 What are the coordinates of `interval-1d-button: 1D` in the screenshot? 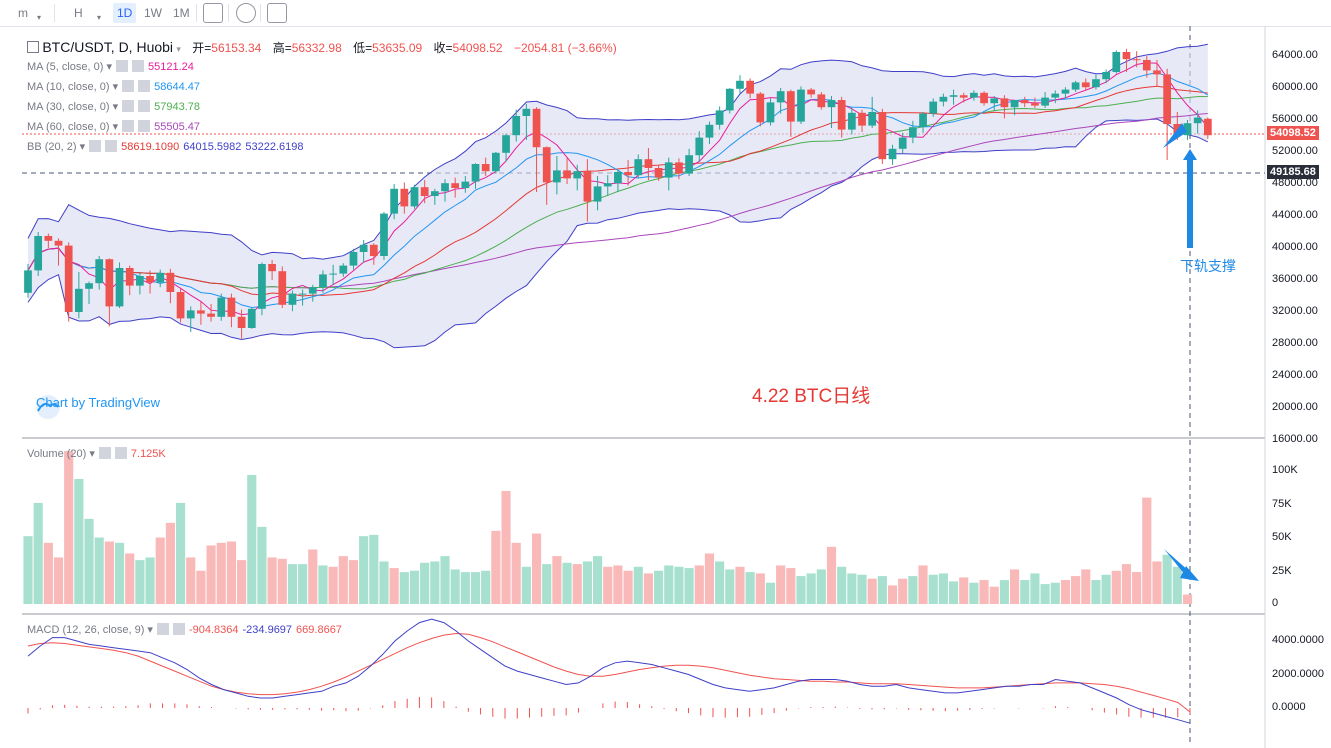 It's located at (125, 13).